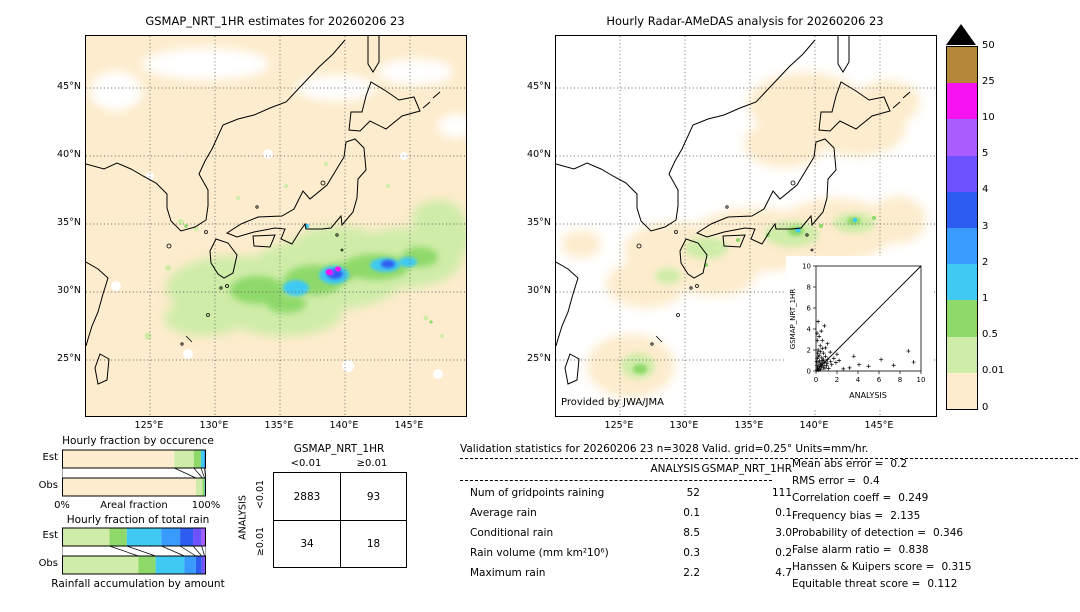  Describe the element at coordinates (619, 425) in the screenshot. I see `lon-tick-label: 125°E` at that location.